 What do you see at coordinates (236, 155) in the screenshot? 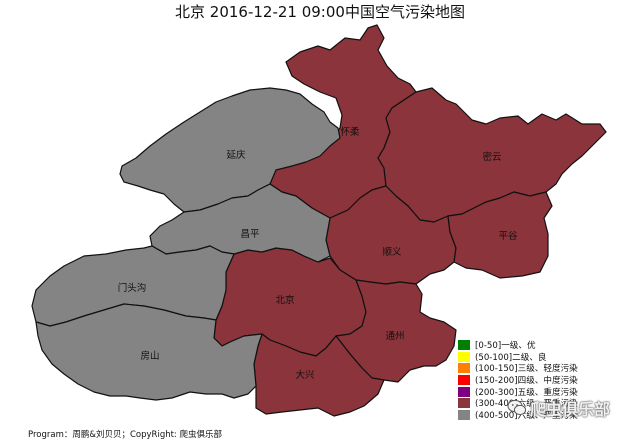
I see `label-yanqing: 延庆` at bounding box center [236, 155].